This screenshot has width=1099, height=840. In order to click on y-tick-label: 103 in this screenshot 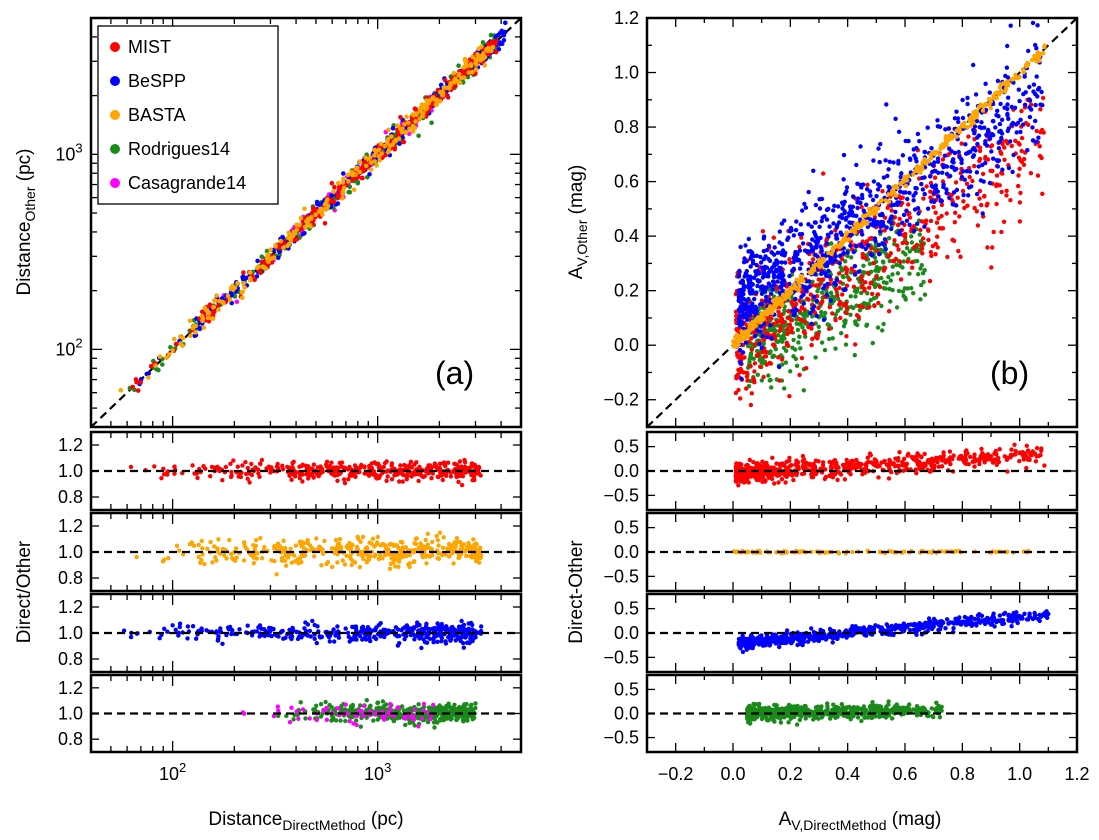, I will do `click(68, 152)`.